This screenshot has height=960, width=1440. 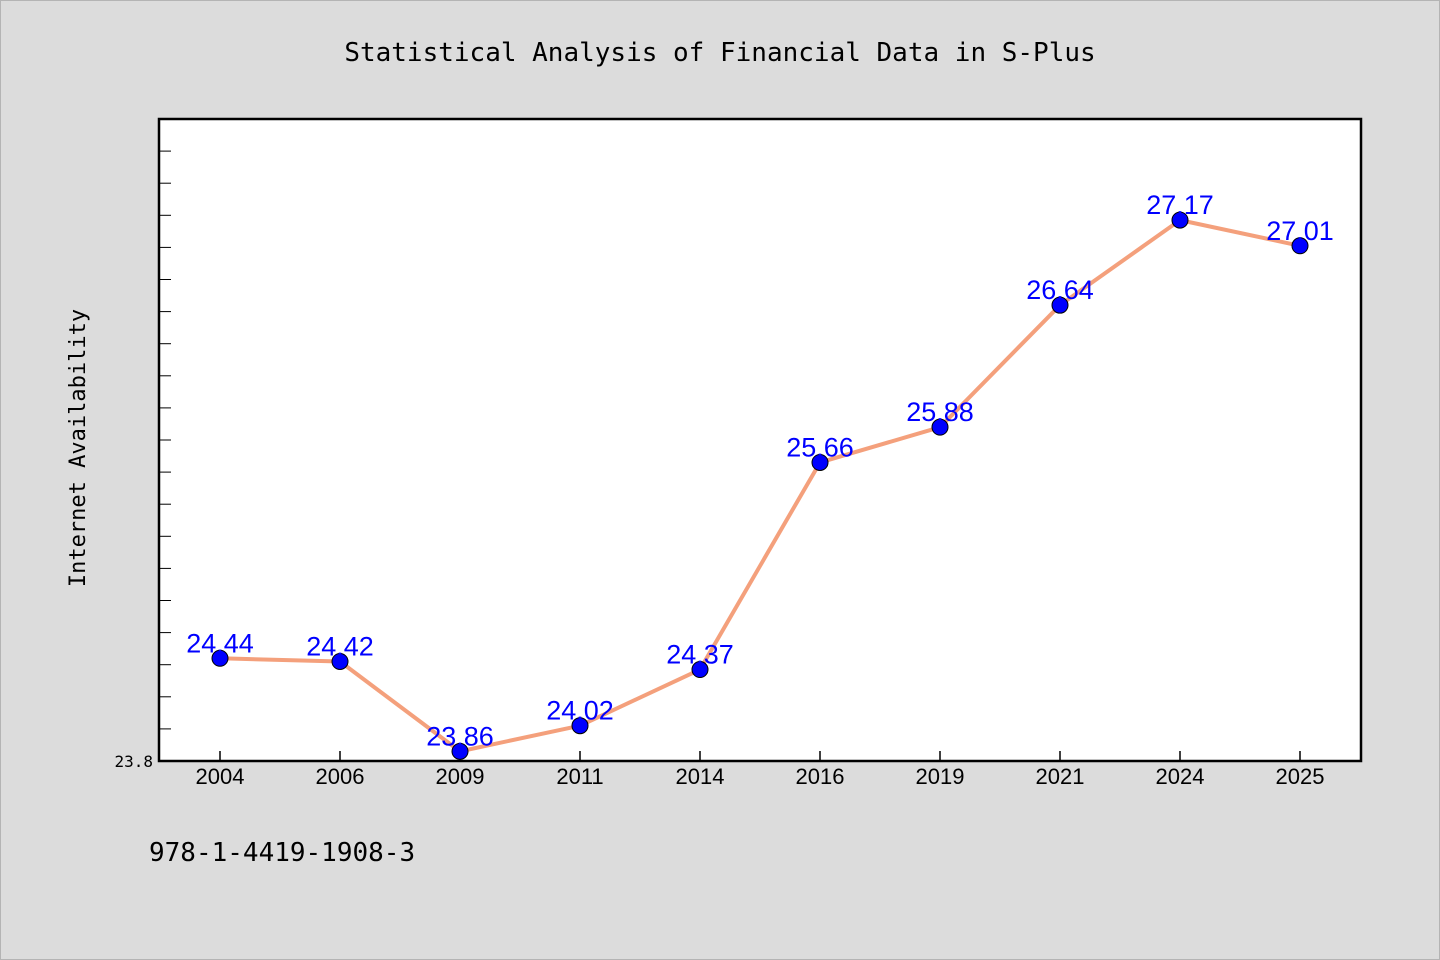 What do you see at coordinates (78, 448) in the screenshot?
I see `y-axis-label: Internet Availability` at bounding box center [78, 448].